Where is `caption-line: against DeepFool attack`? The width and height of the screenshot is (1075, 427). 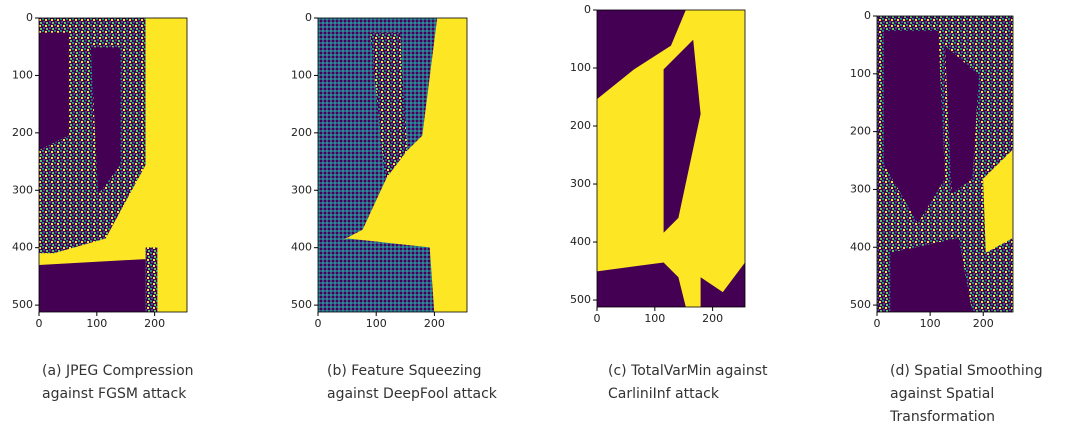 caption-line: against DeepFool attack is located at coordinates (412, 394).